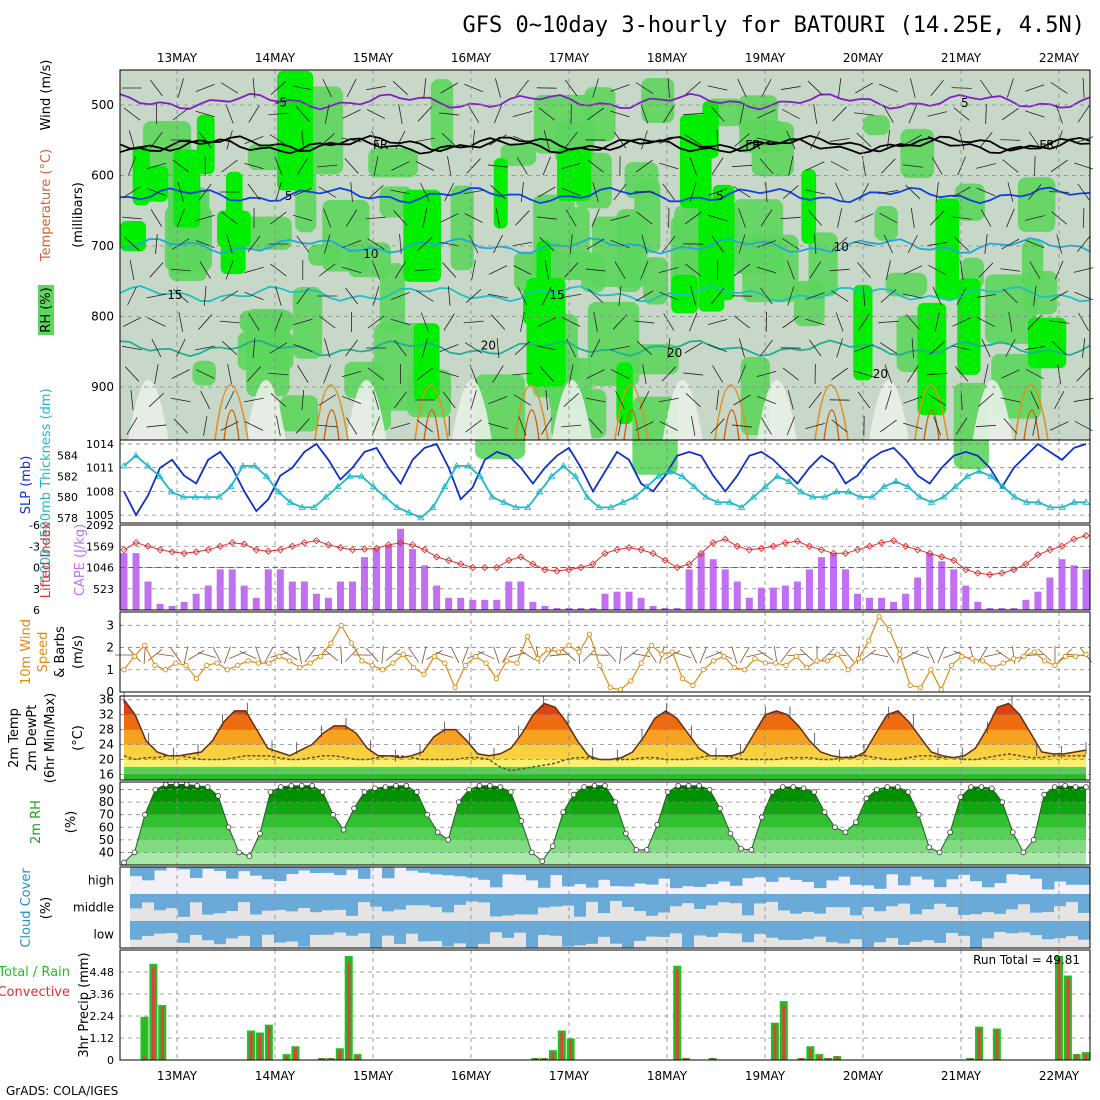  Describe the element at coordinates (605, 858) in the screenshot. I see `rh-color-band` at that location.